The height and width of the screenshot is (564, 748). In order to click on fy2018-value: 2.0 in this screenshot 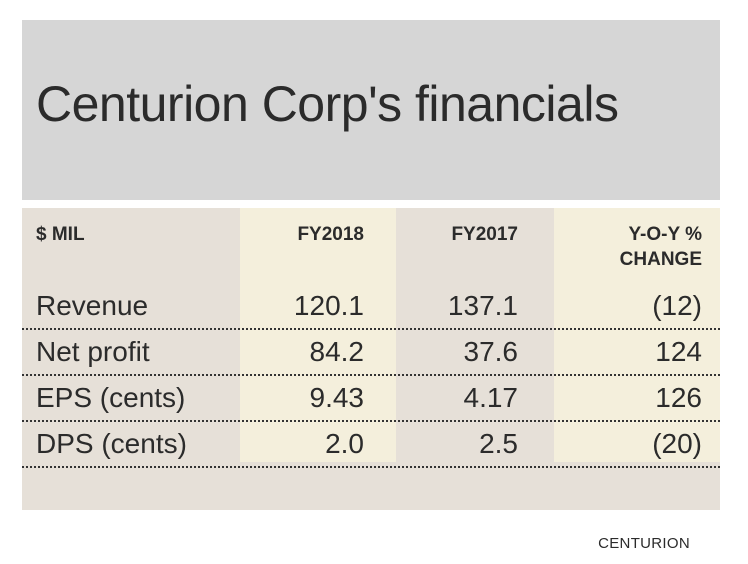, I will do `click(344, 443)`.